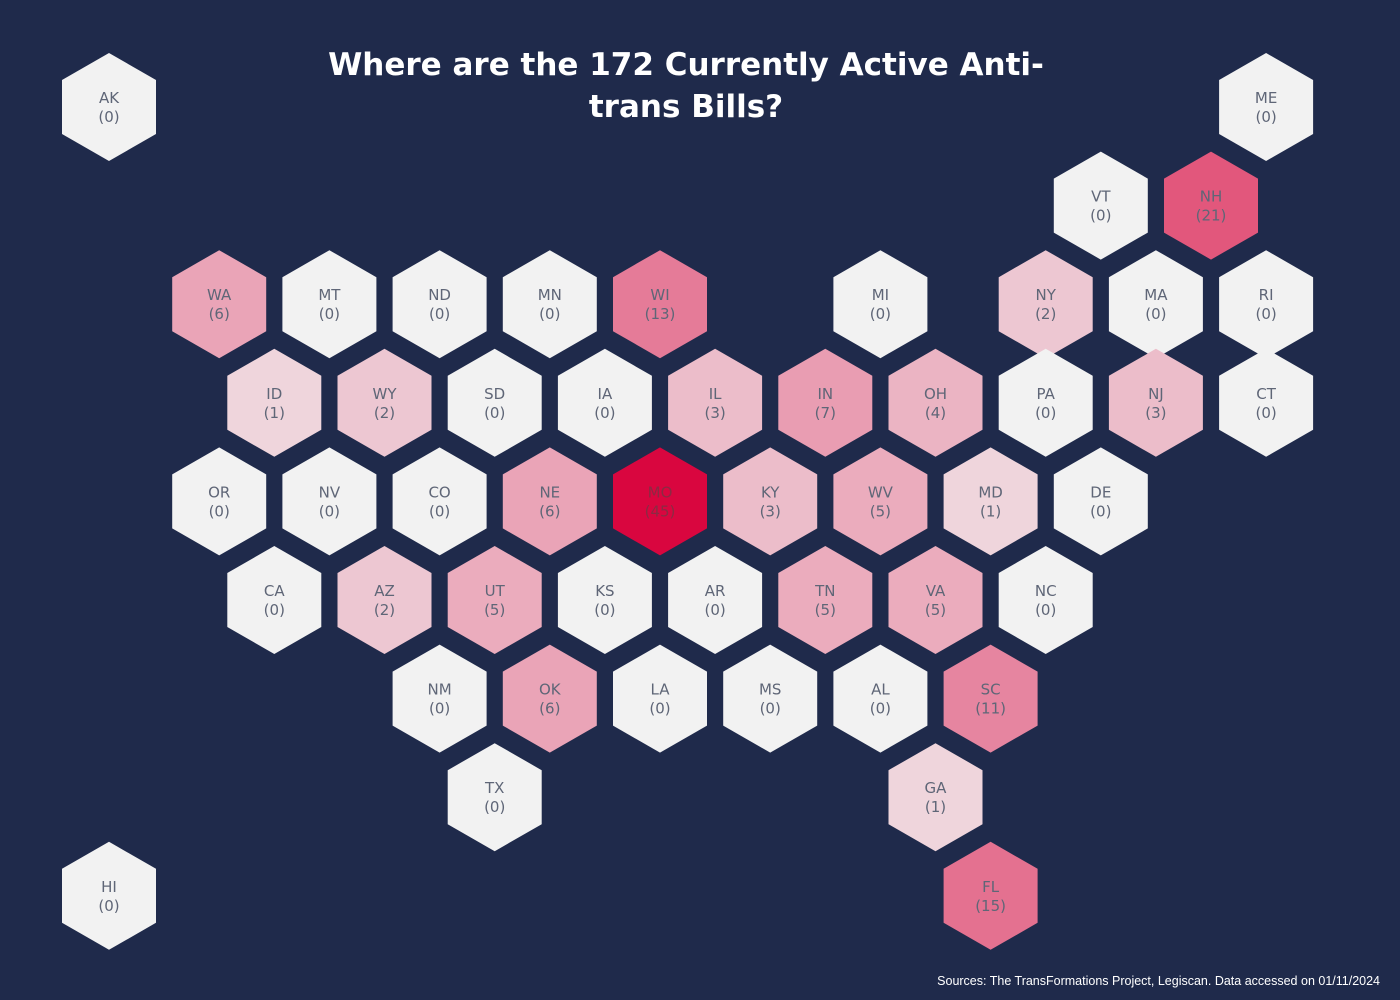  What do you see at coordinates (990, 511) in the screenshot?
I see `state-bill-count: (1)` at bounding box center [990, 511].